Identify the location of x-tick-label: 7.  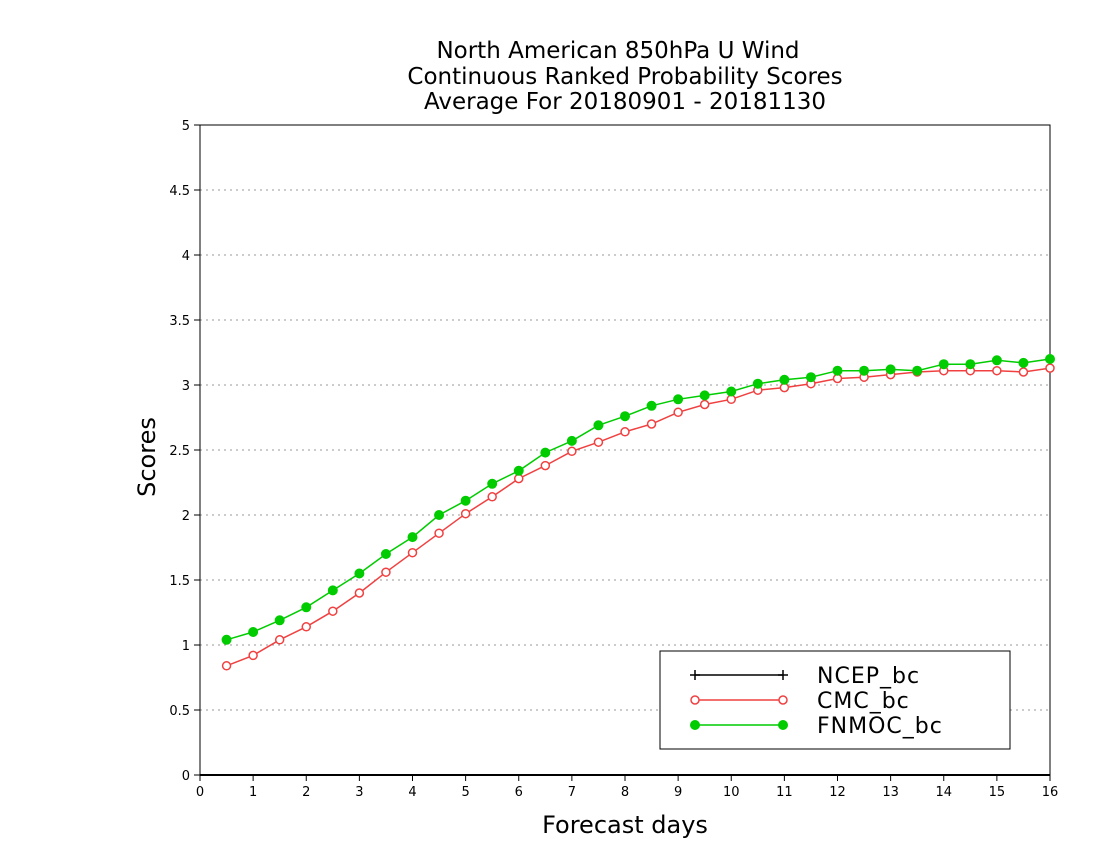
(572, 792).